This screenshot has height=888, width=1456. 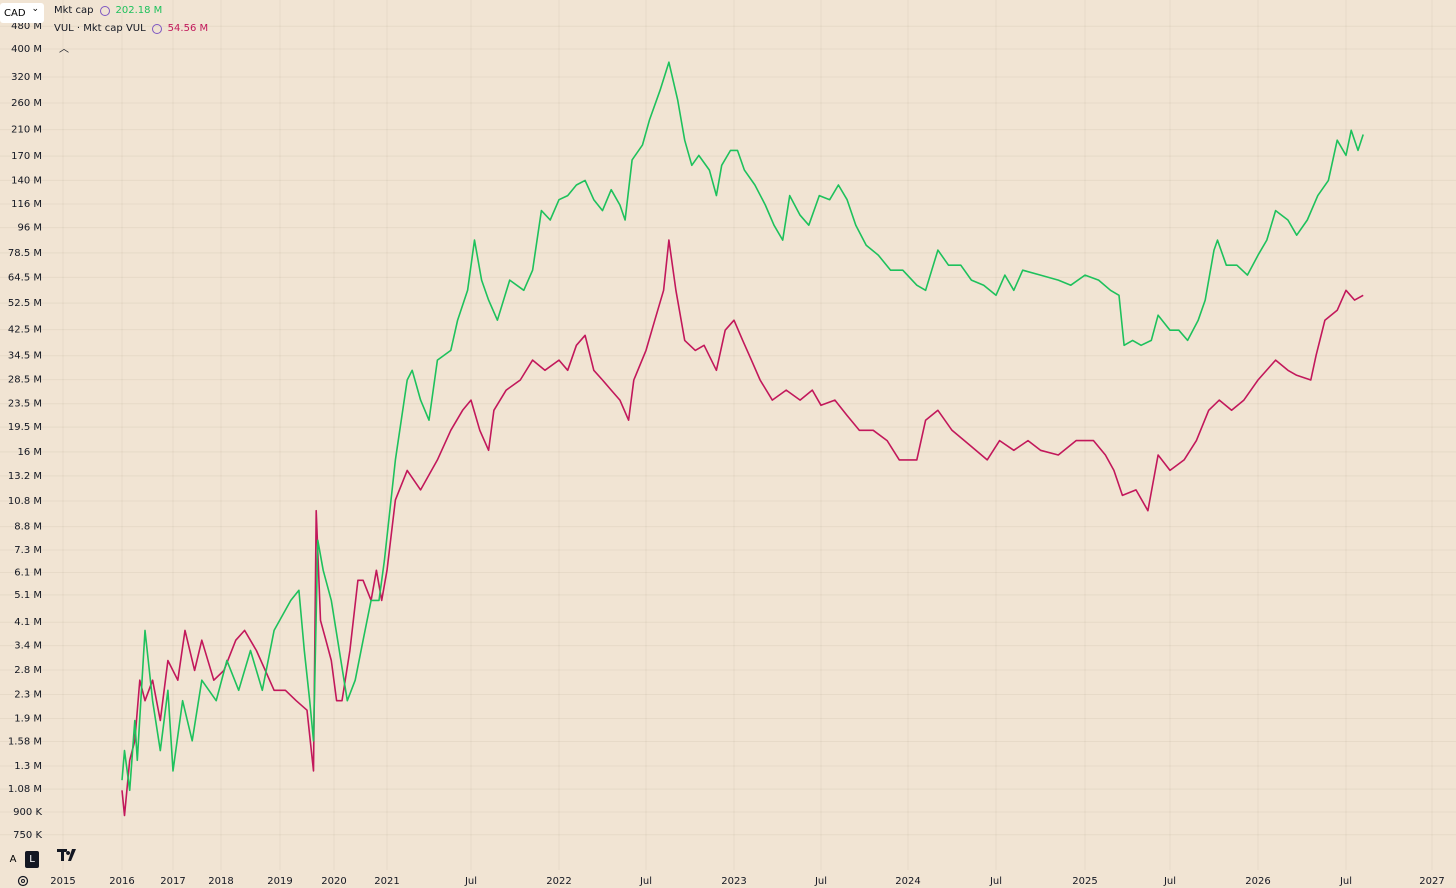 What do you see at coordinates (28, 718) in the screenshot?
I see `y-tick-label: 1.9 M` at bounding box center [28, 718].